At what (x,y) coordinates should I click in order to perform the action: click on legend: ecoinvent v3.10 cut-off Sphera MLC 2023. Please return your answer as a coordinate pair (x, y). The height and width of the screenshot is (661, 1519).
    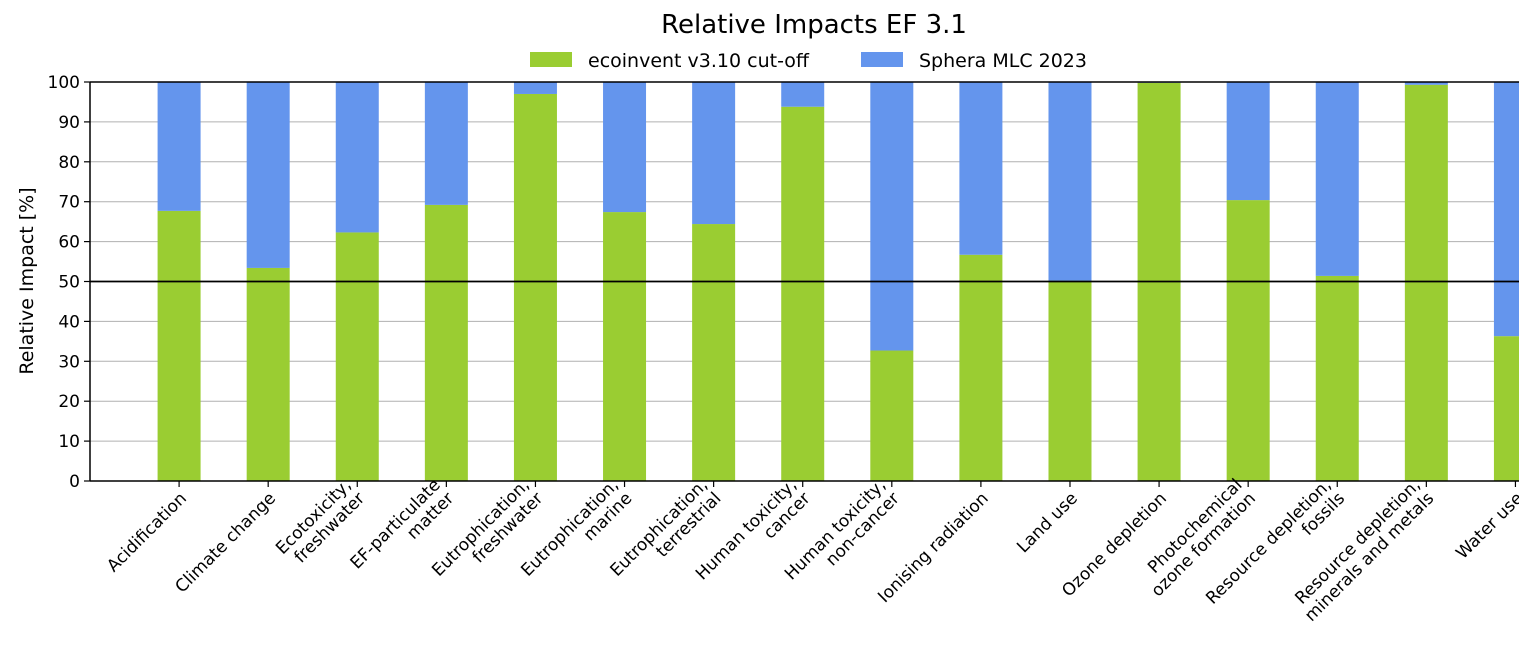
    Looking at the image, I should click on (808, 61).